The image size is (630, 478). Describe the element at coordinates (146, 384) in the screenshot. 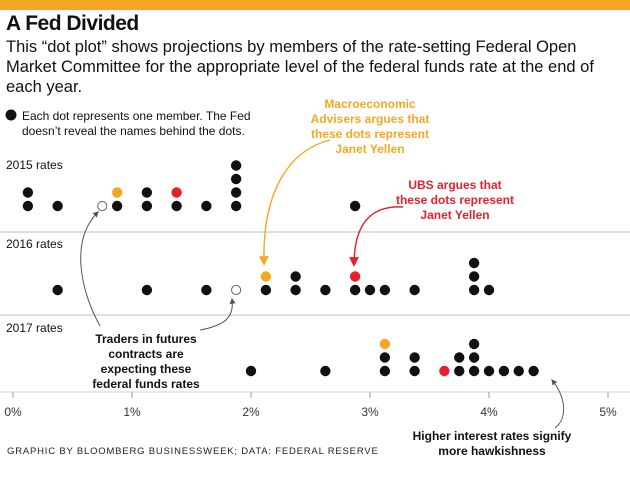

I see `traders-line-4: federal funds rates` at that location.